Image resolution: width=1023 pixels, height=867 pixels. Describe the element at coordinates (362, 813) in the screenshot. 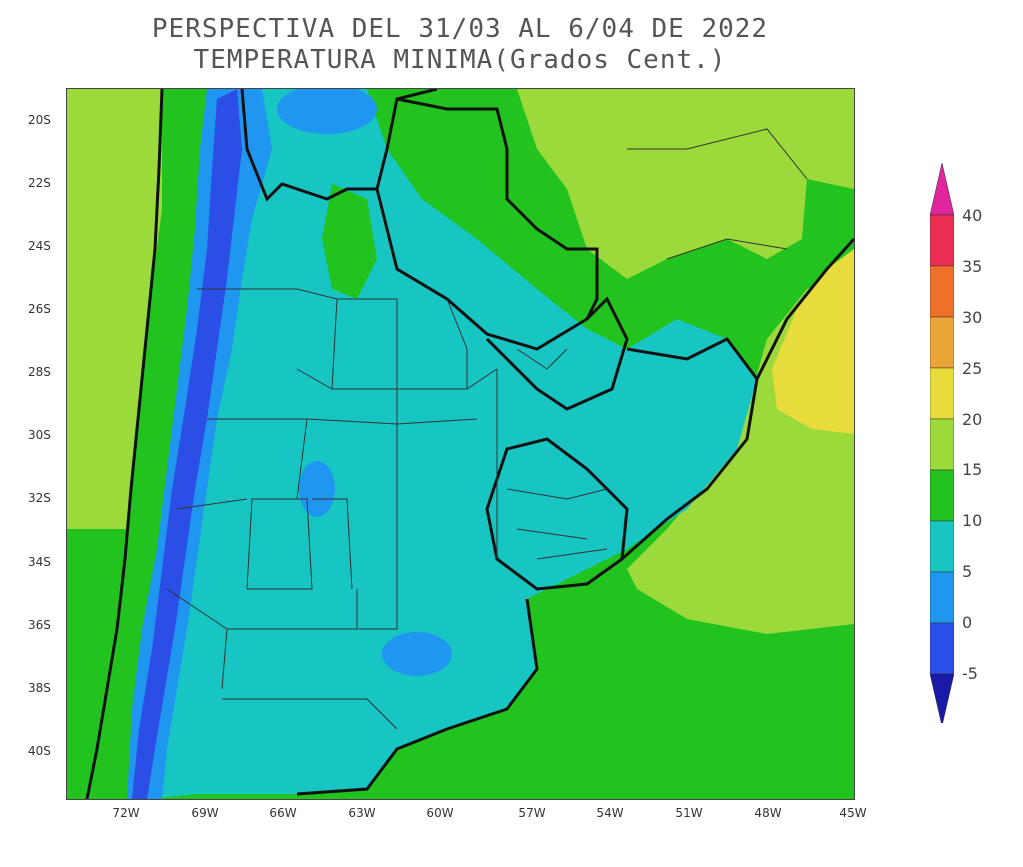

I see `lon-label-63w: 63W` at that location.